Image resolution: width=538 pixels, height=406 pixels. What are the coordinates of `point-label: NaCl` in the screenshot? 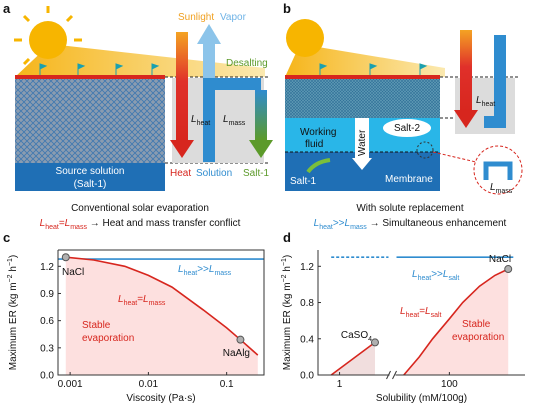 It's located at (500, 259).